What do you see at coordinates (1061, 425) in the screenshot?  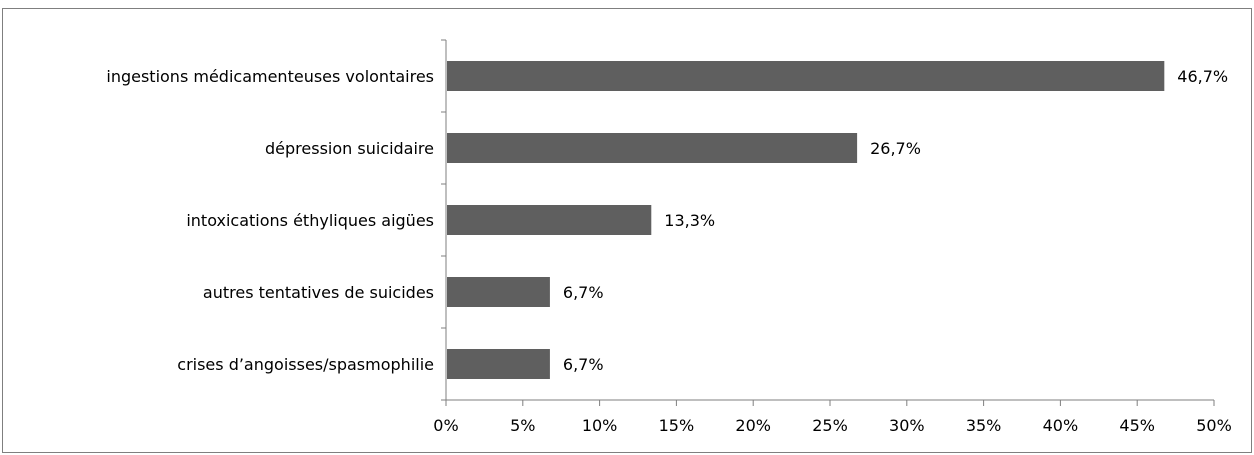 I see `x-tick-label: 40%` at bounding box center [1061, 425].